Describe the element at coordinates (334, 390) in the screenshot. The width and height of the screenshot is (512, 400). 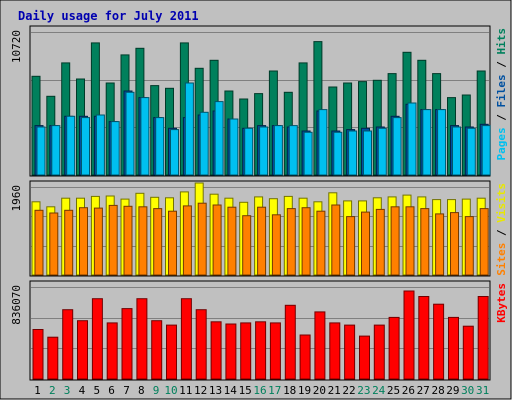
I see `day-label-21: 21` at that location.